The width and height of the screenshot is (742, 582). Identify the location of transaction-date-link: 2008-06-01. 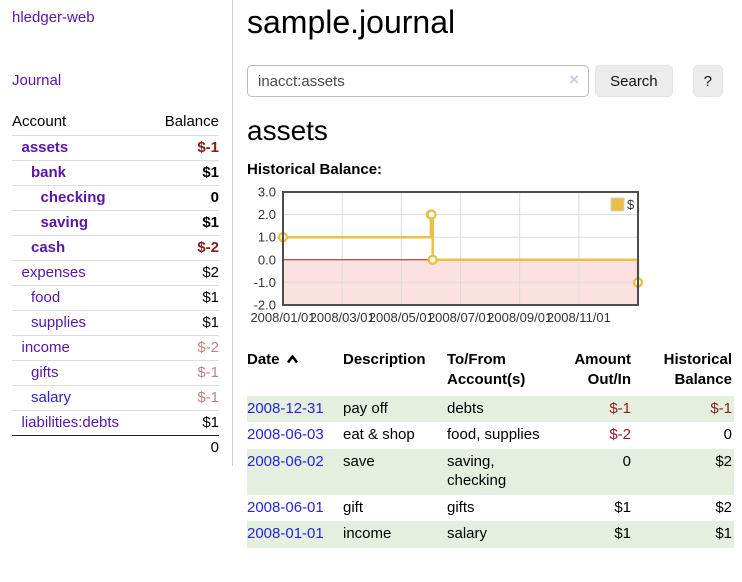
(285, 507).